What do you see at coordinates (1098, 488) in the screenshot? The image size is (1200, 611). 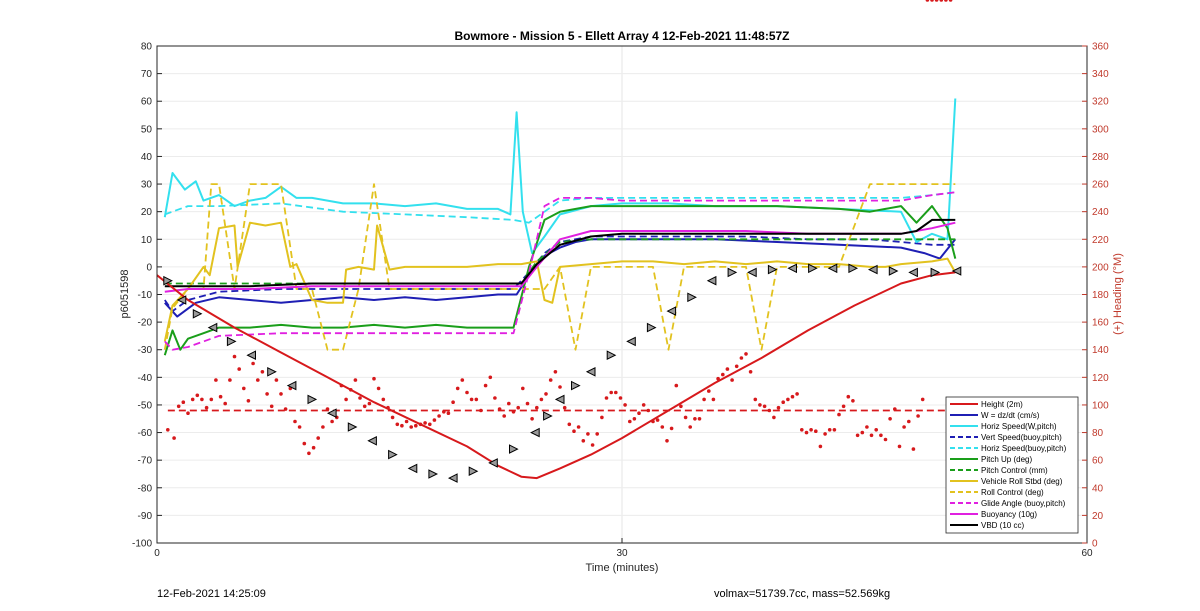 I see `y2-tick-label: 40` at bounding box center [1098, 488].